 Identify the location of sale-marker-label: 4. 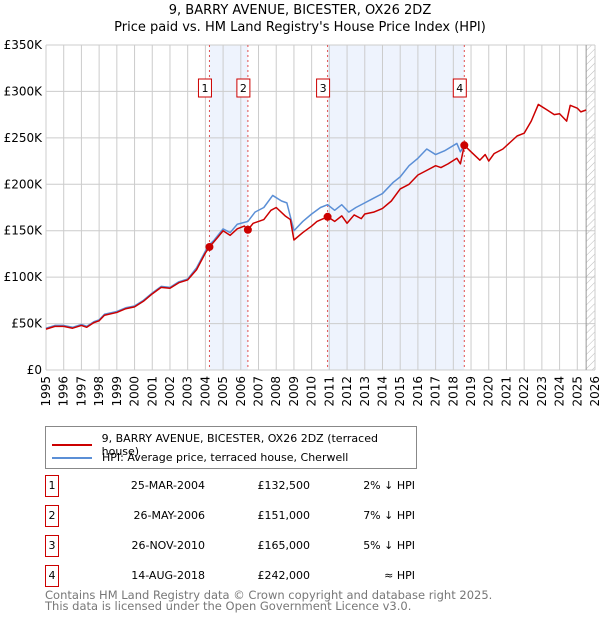
(459, 88).